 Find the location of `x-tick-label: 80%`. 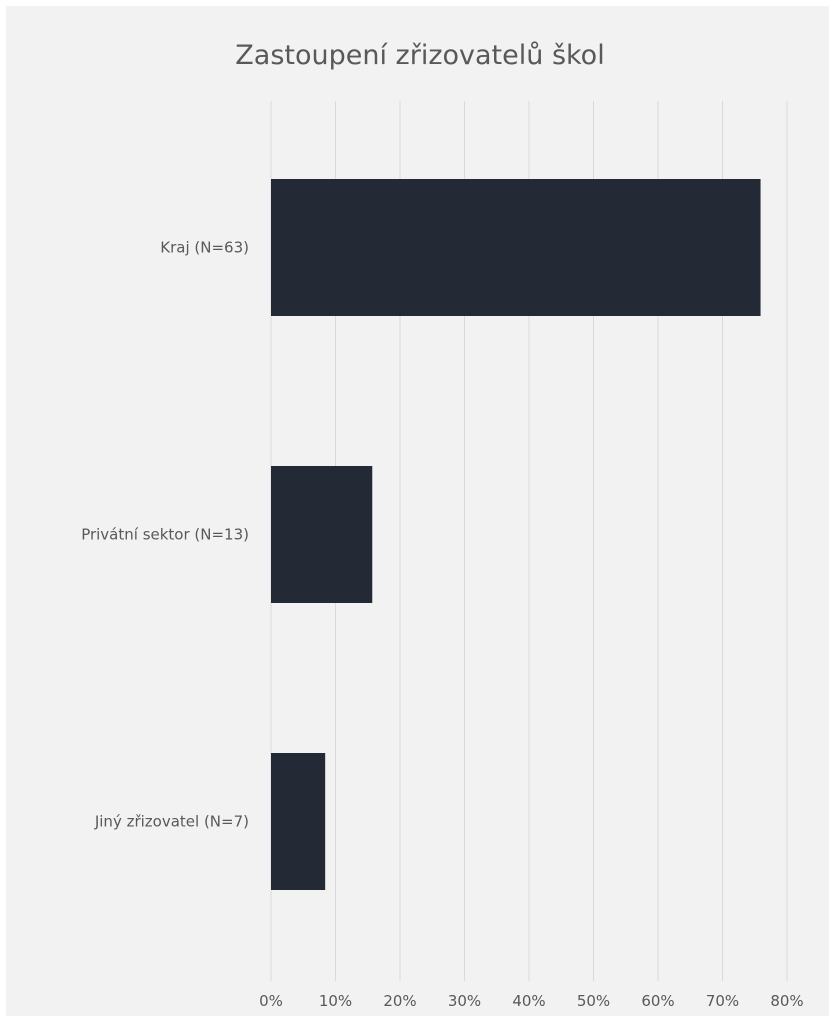

x-tick-label: 80% is located at coordinates (786, 1001).